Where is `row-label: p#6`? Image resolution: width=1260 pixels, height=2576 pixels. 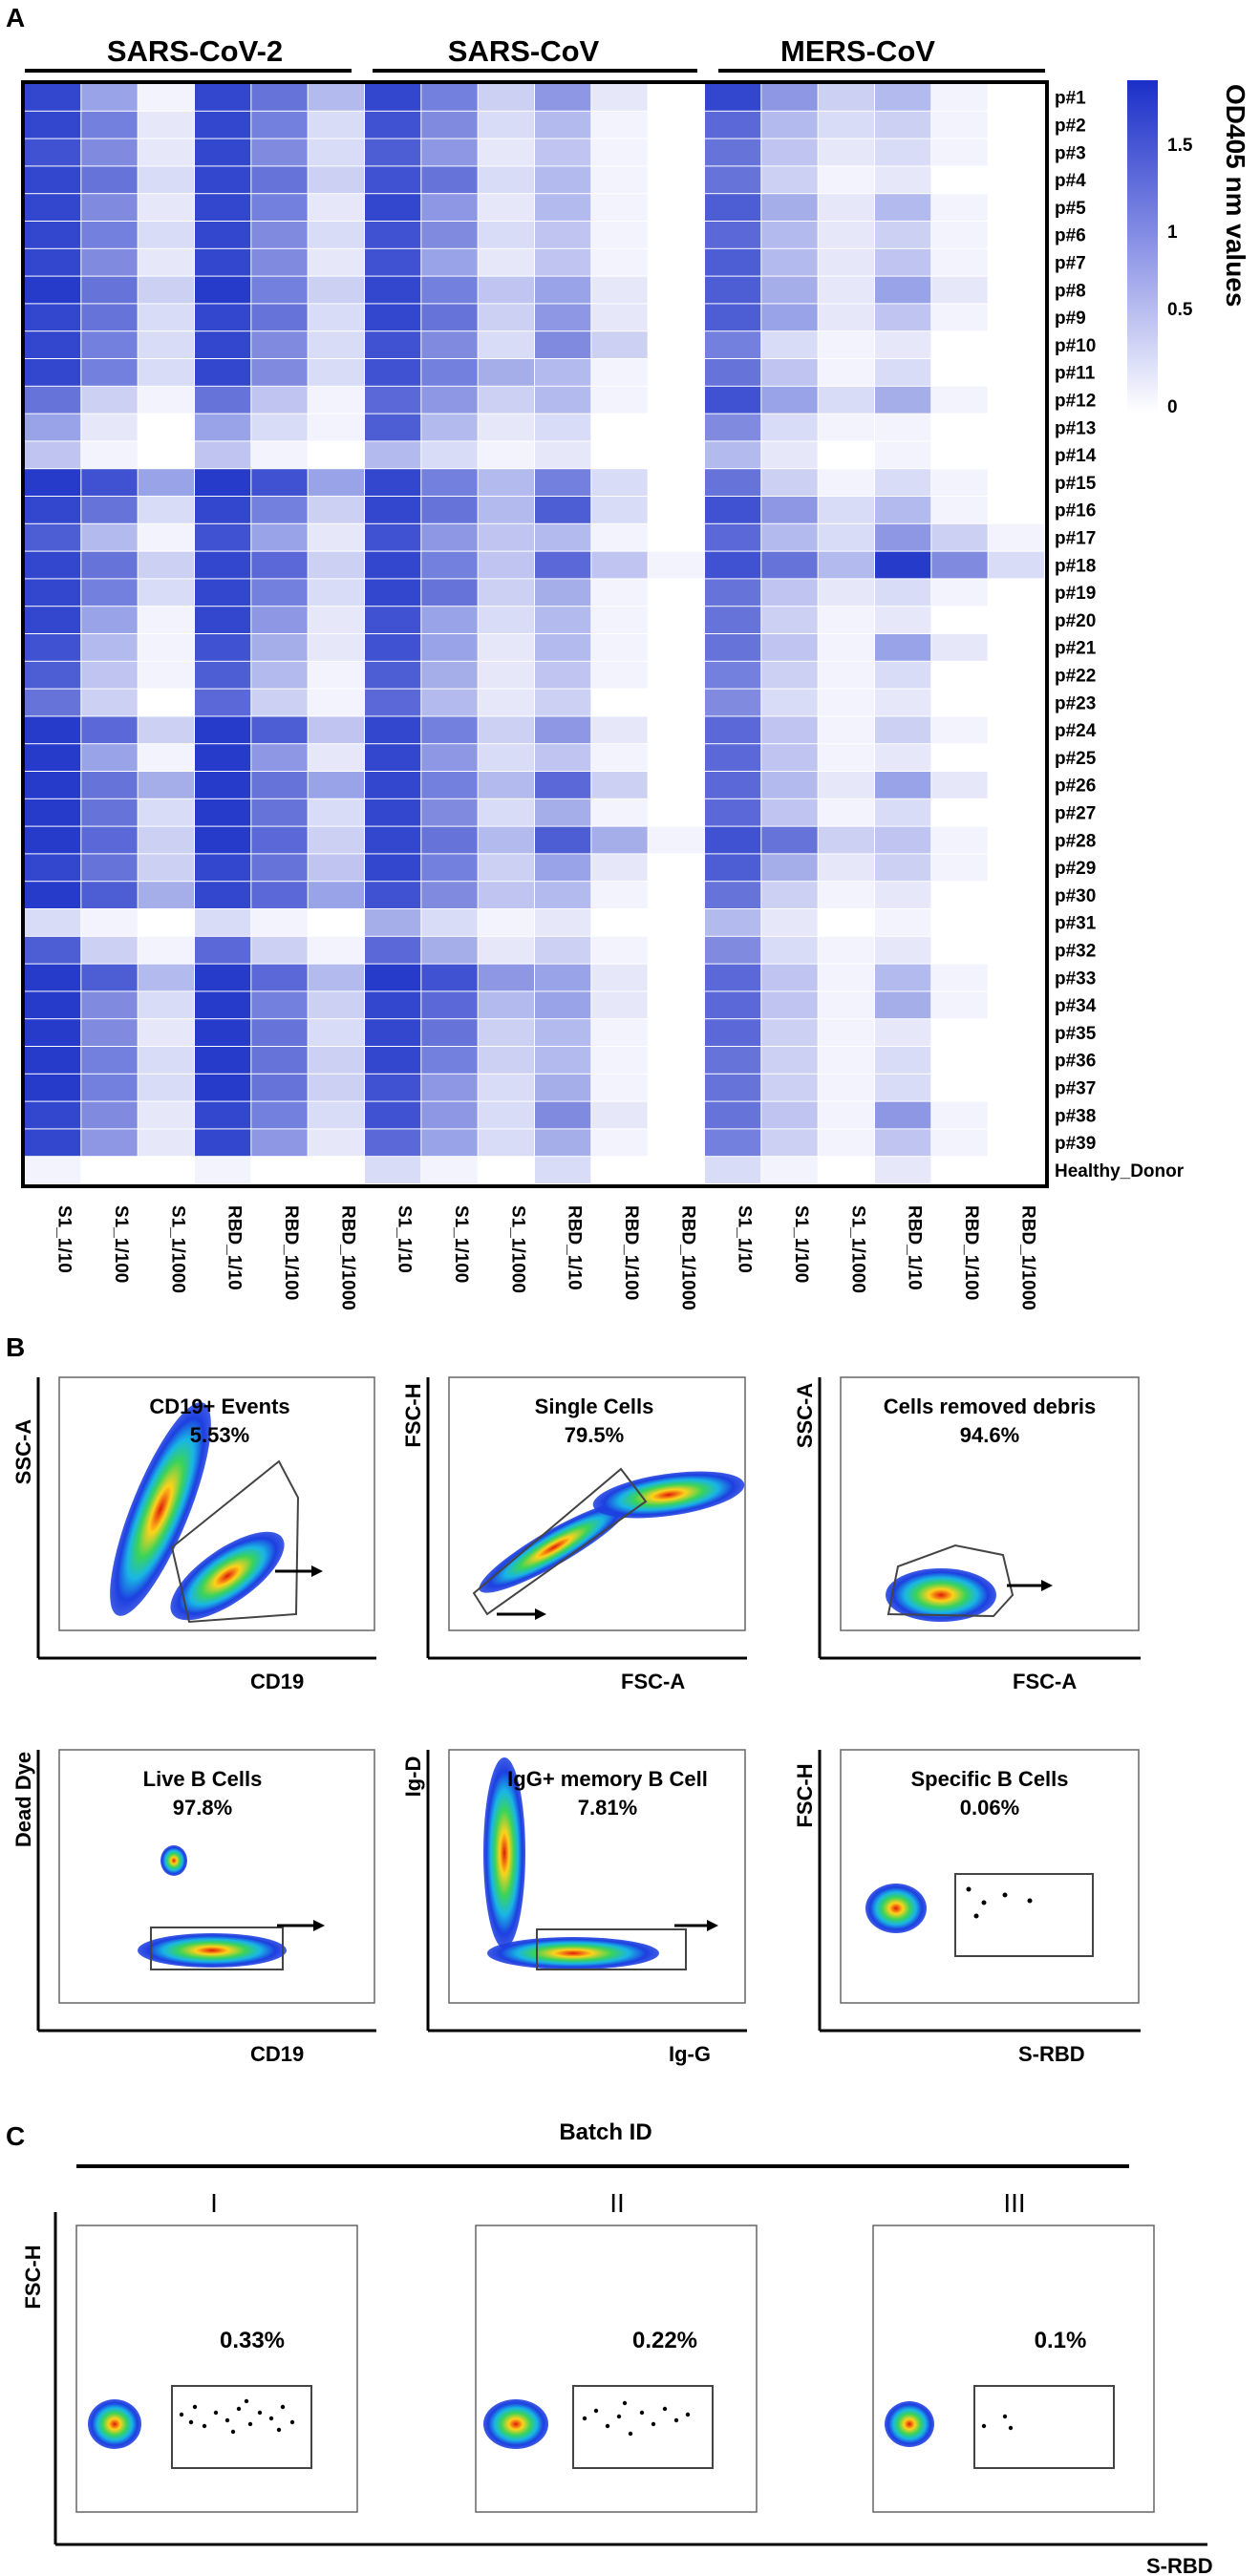
row-label: p#6 is located at coordinates (1070, 236).